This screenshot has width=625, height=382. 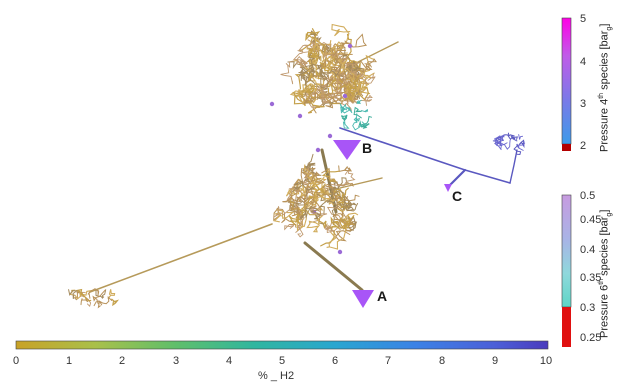 I want to click on pressure-4th-tick: 5, so click(x=583, y=19).